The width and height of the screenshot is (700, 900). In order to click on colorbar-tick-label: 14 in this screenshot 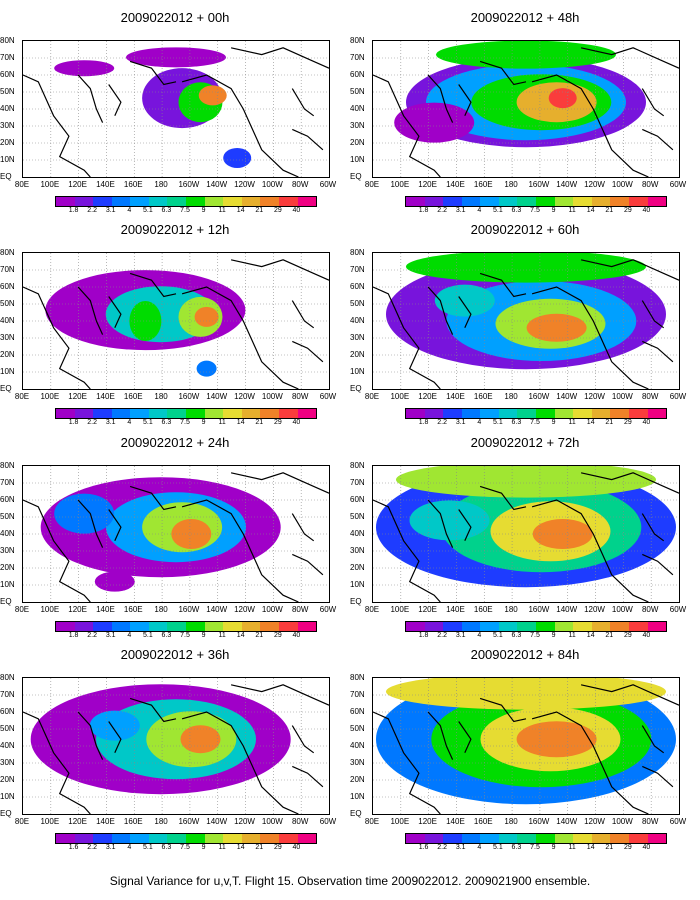, I will do `click(590, 847)`.